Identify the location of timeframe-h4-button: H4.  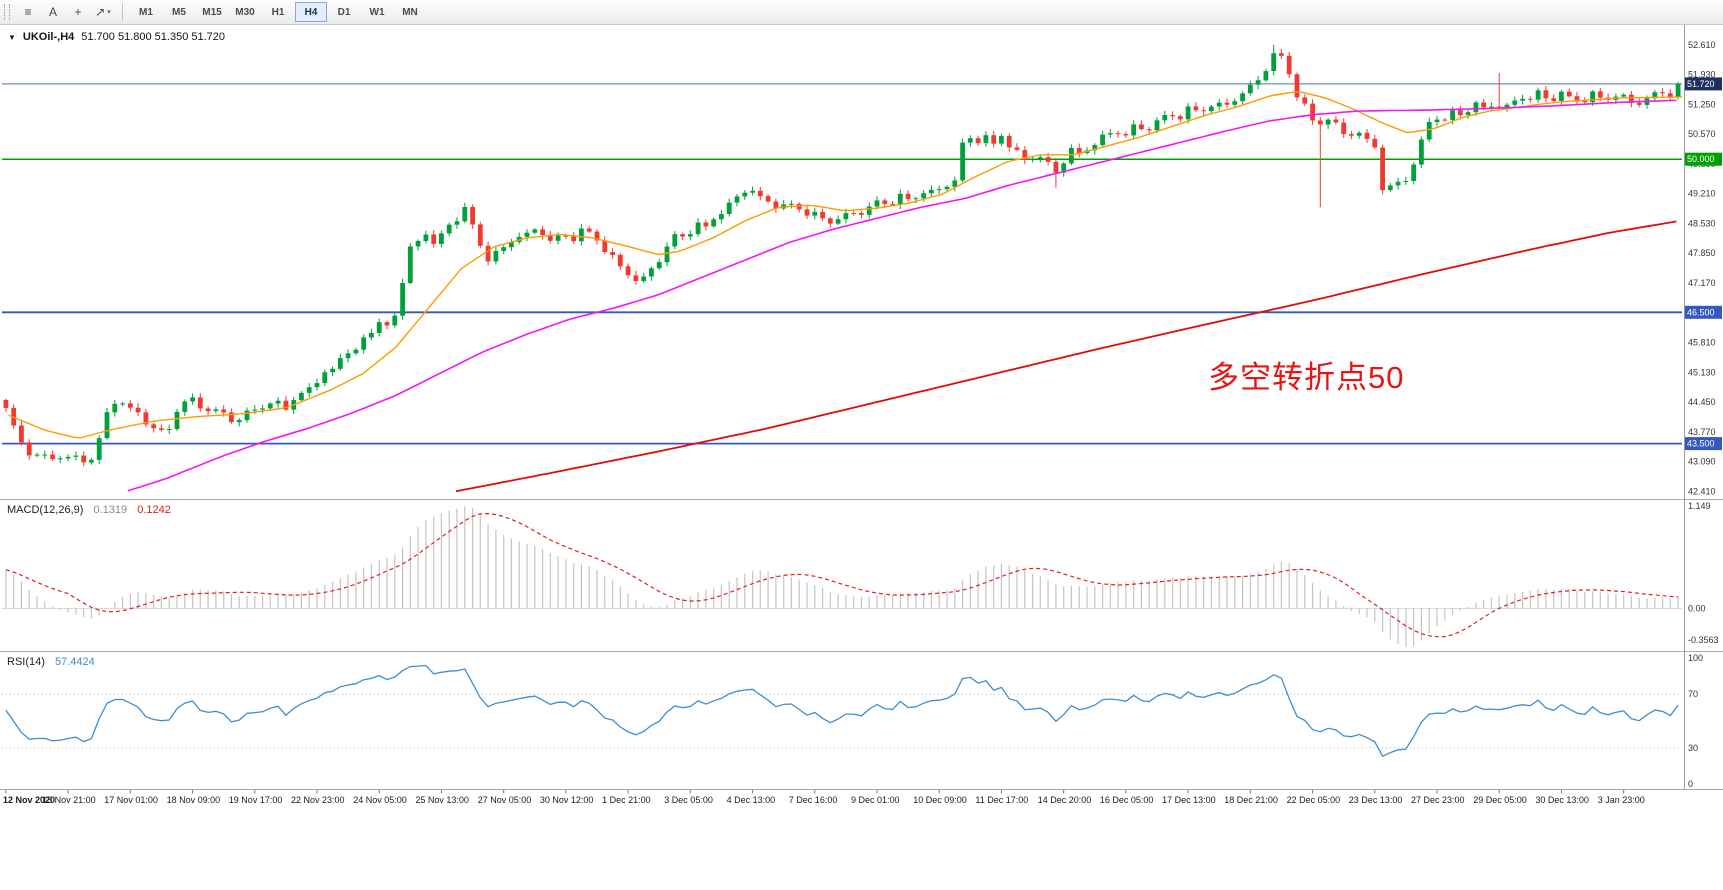
(311, 12).